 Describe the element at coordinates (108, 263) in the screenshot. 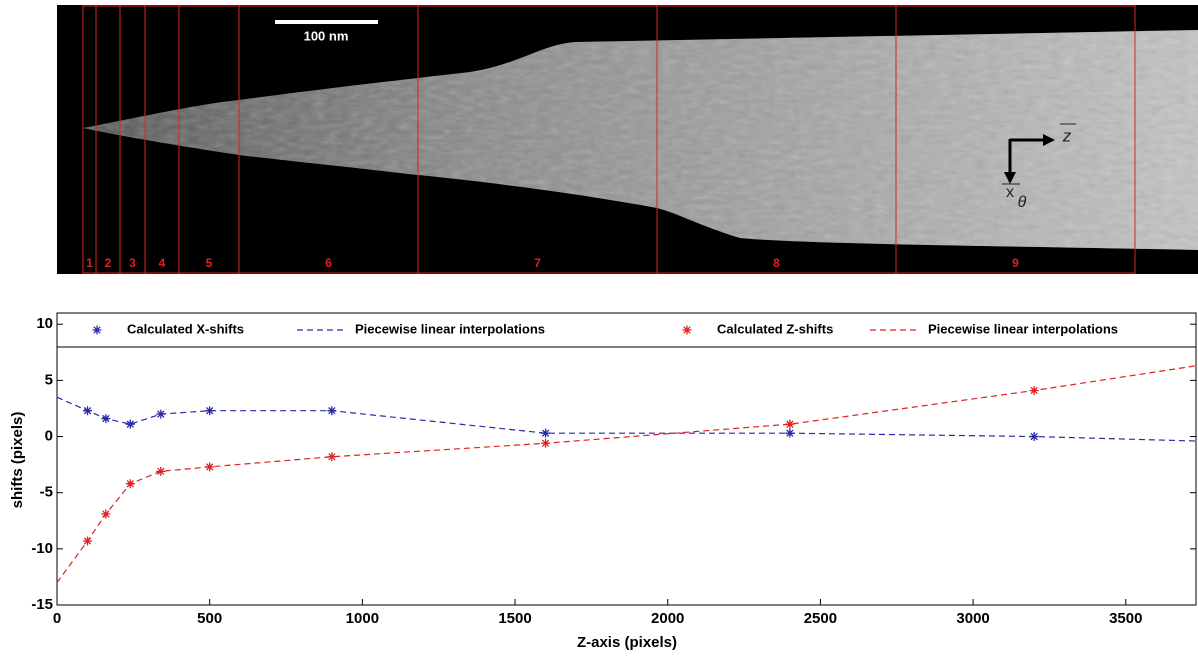

I see `region-label: 2` at that location.